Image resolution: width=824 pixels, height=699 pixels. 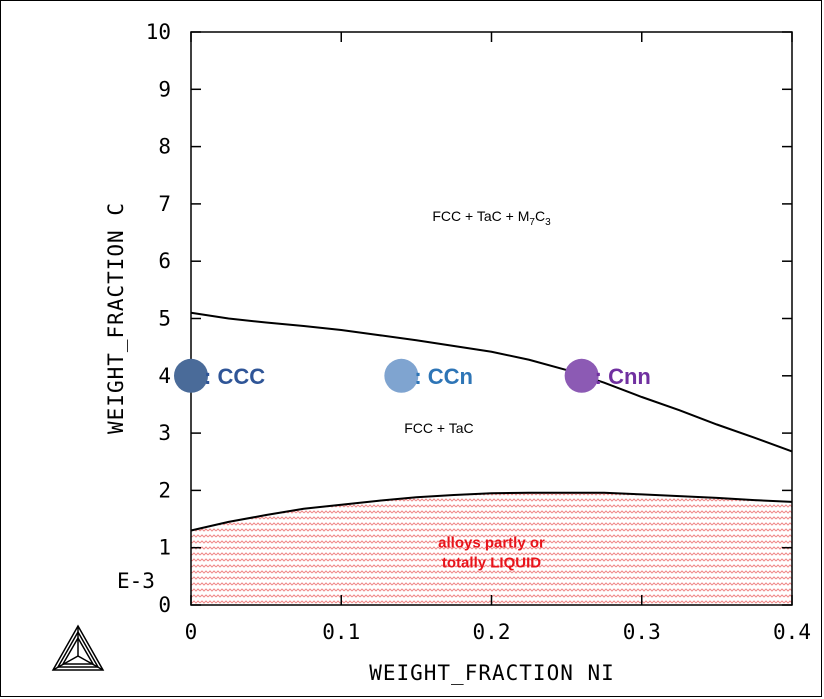 What do you see at coordinates (792, 632) in the screenshot?
I see `x-tick-label: 0.4` at bounding box center [792, 632].